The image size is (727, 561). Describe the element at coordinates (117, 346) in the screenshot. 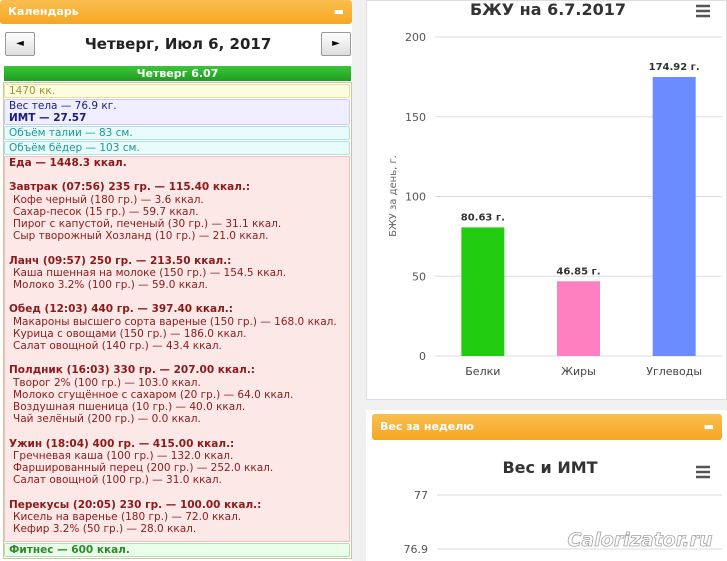

I see `meal-item: Салат овощной (140 гр.) — 43.4 ккал.` at that location.